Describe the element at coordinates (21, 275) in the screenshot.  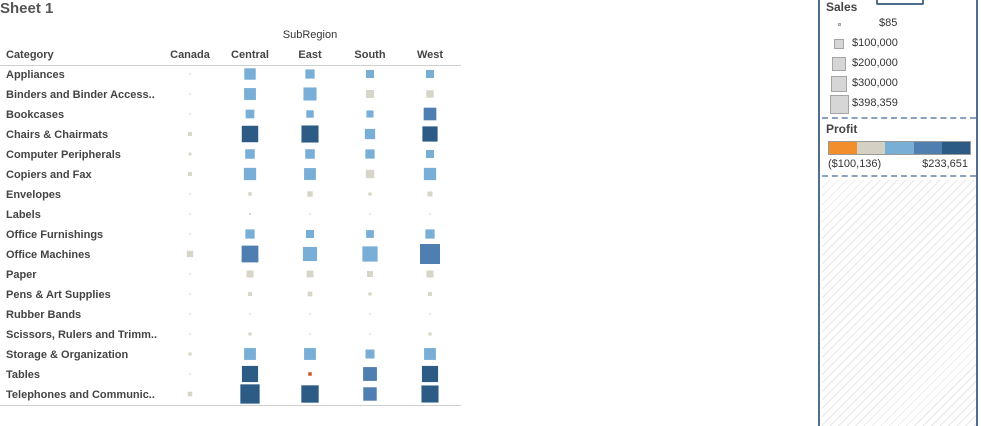
I see `row-label: Paper` at that location.